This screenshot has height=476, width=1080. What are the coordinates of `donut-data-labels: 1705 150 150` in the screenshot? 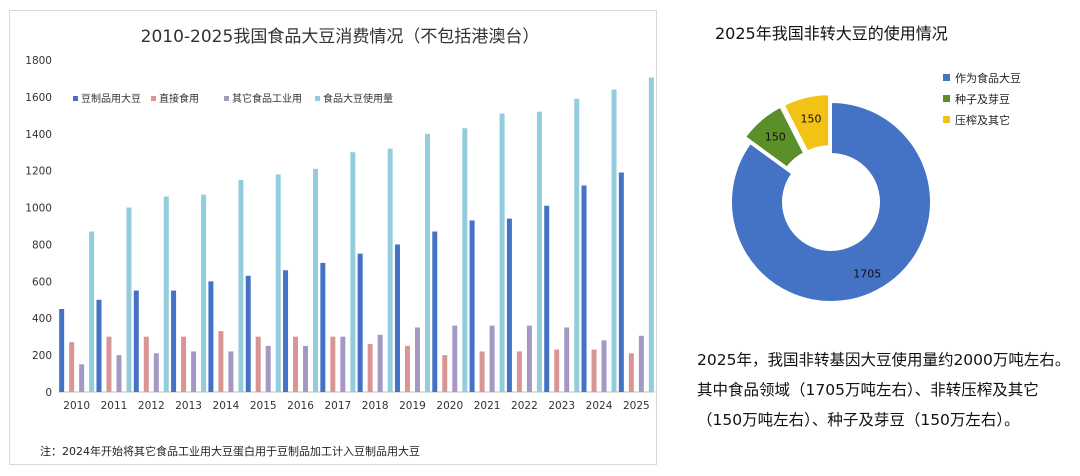 It's located at (823, 196).